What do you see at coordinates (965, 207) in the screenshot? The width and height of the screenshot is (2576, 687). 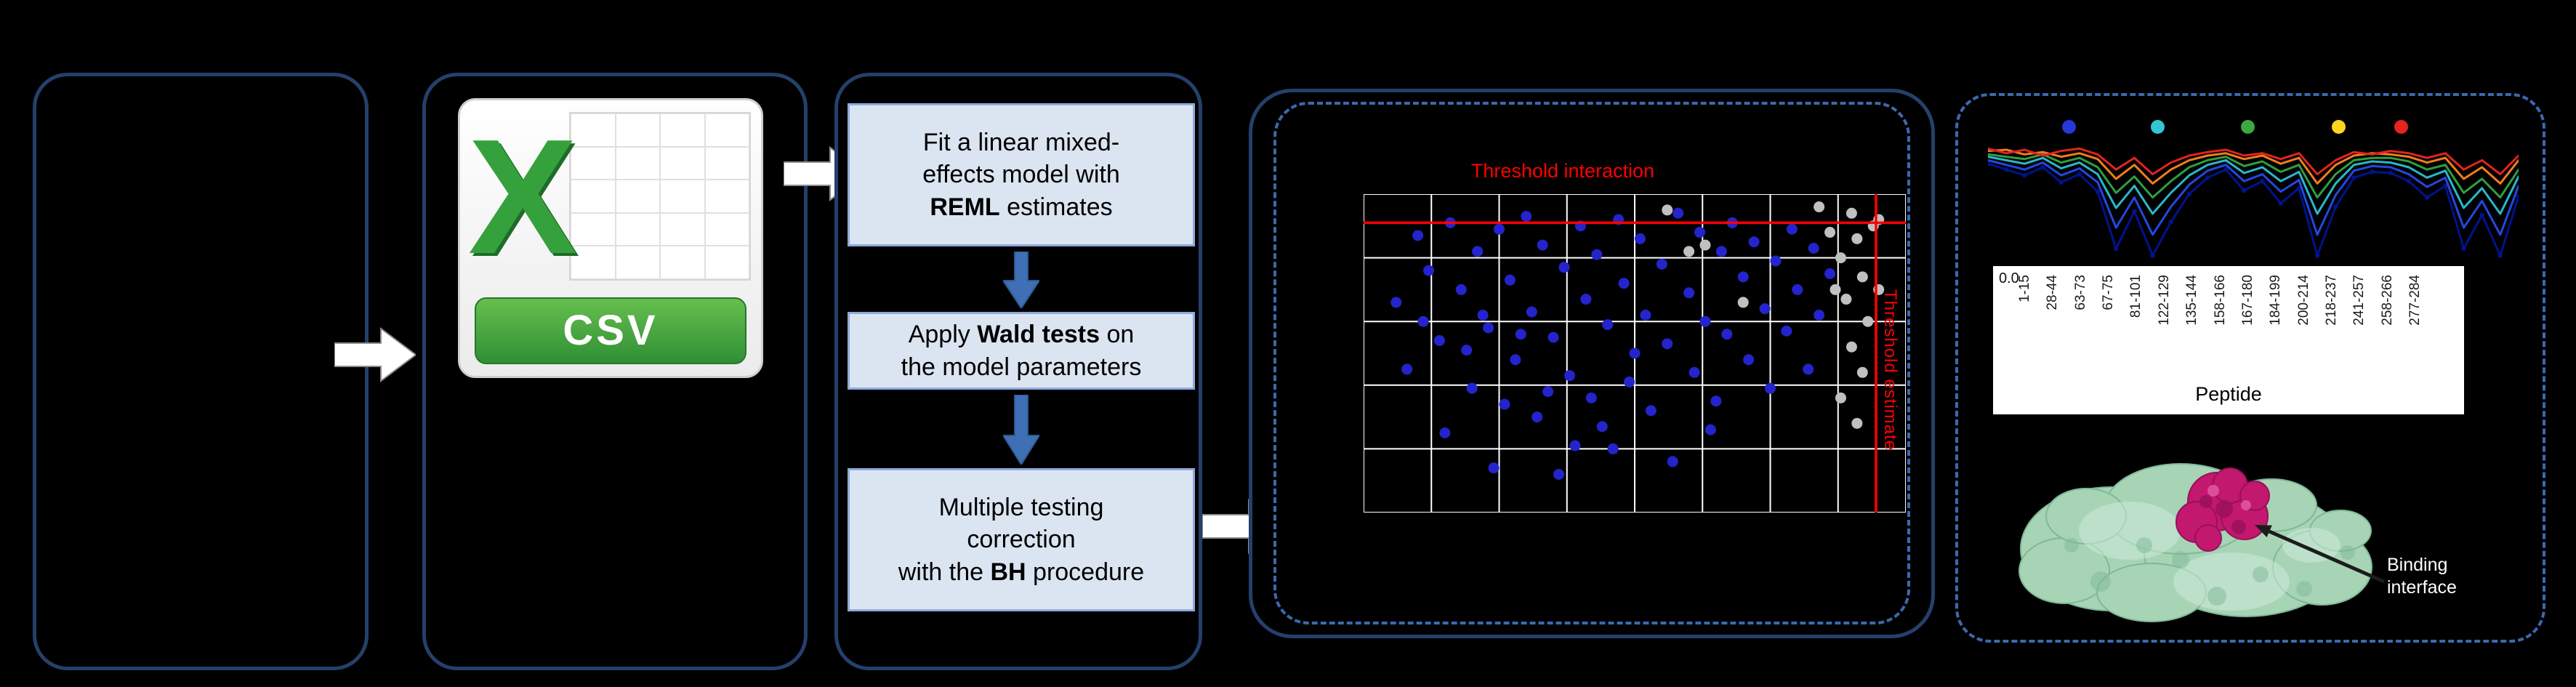 I see `step-text-part: REML` at bounding box center [965, 207].